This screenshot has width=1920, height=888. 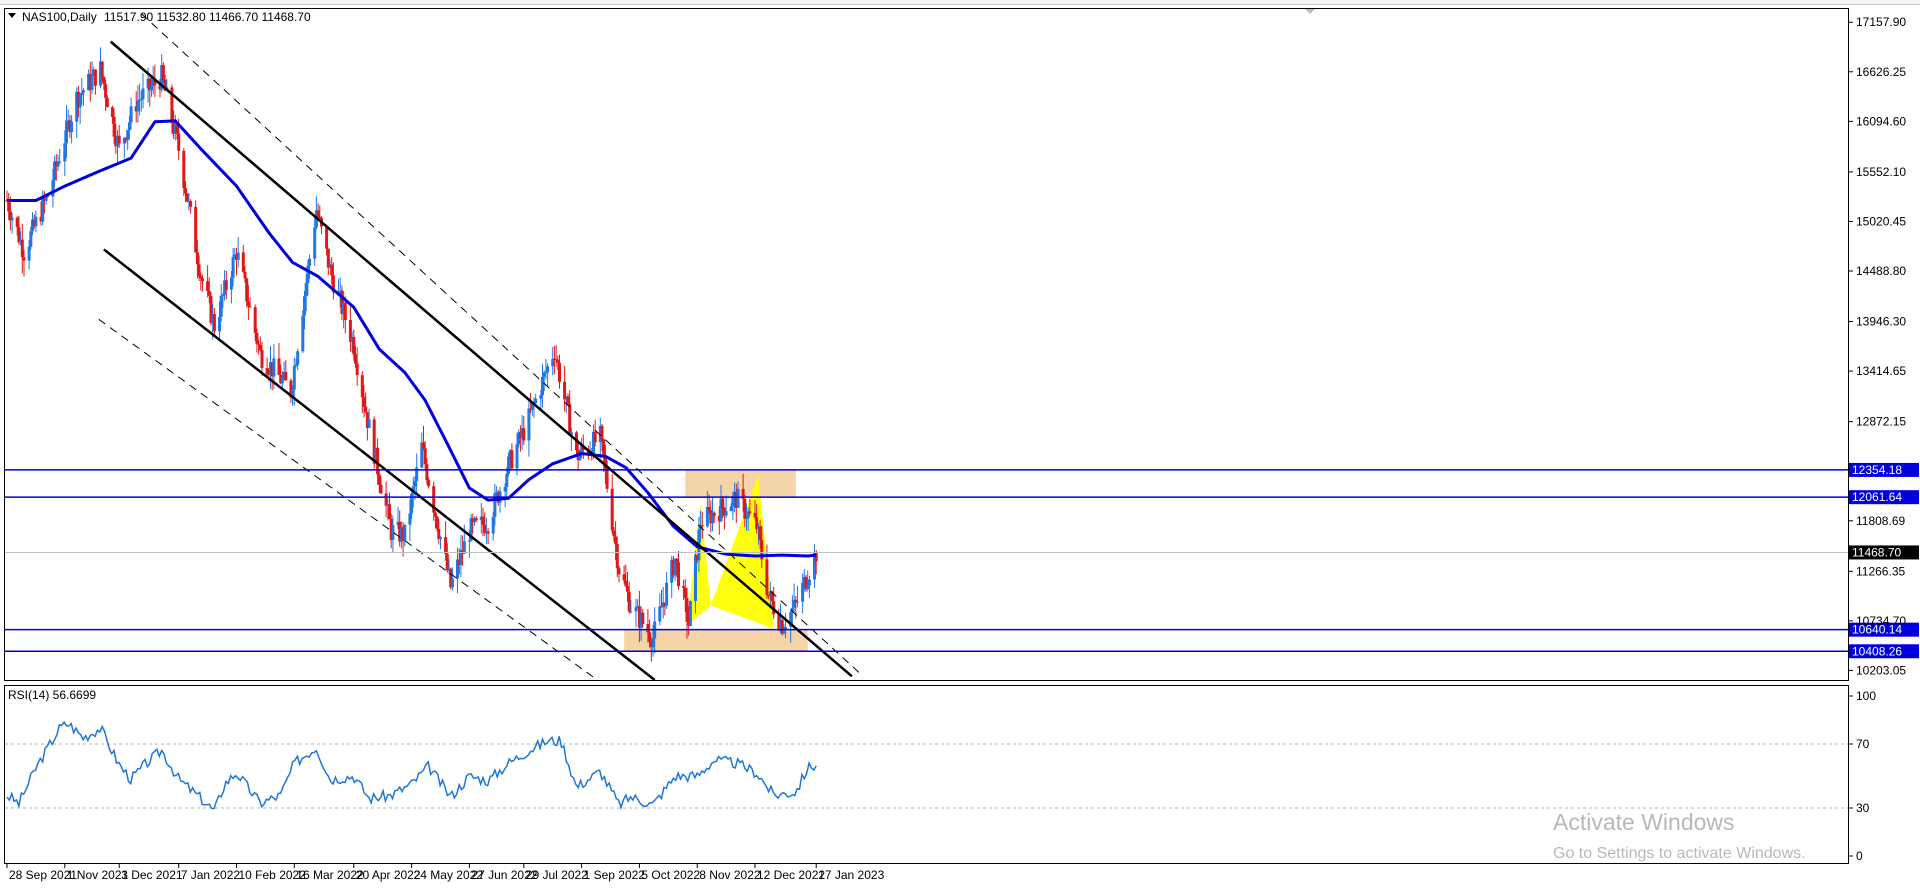 I want to click on current-price-label: 11468.70, so click(x=1876, y=552).